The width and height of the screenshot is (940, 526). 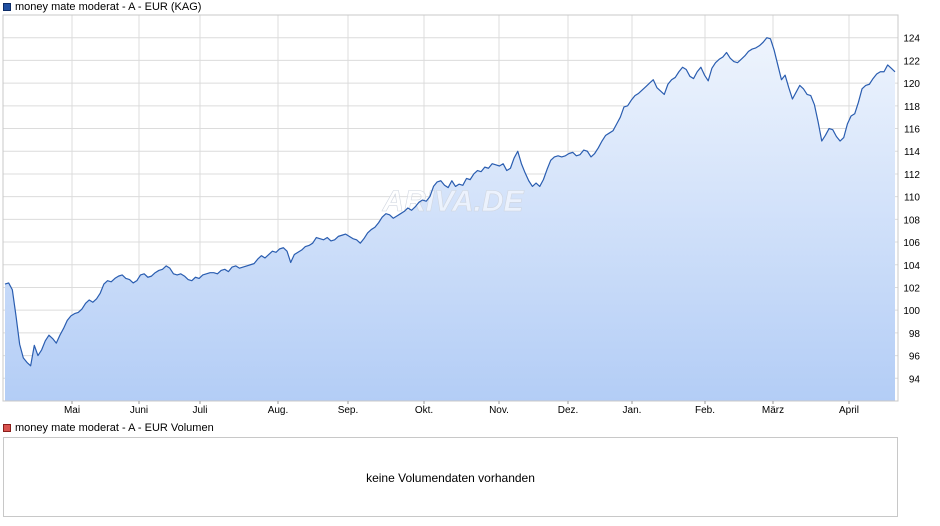 What do you see at coordinates (424, 410) in the screenshot?
I see `x-tick-label: Okt.` at bounding box center [424, 410].